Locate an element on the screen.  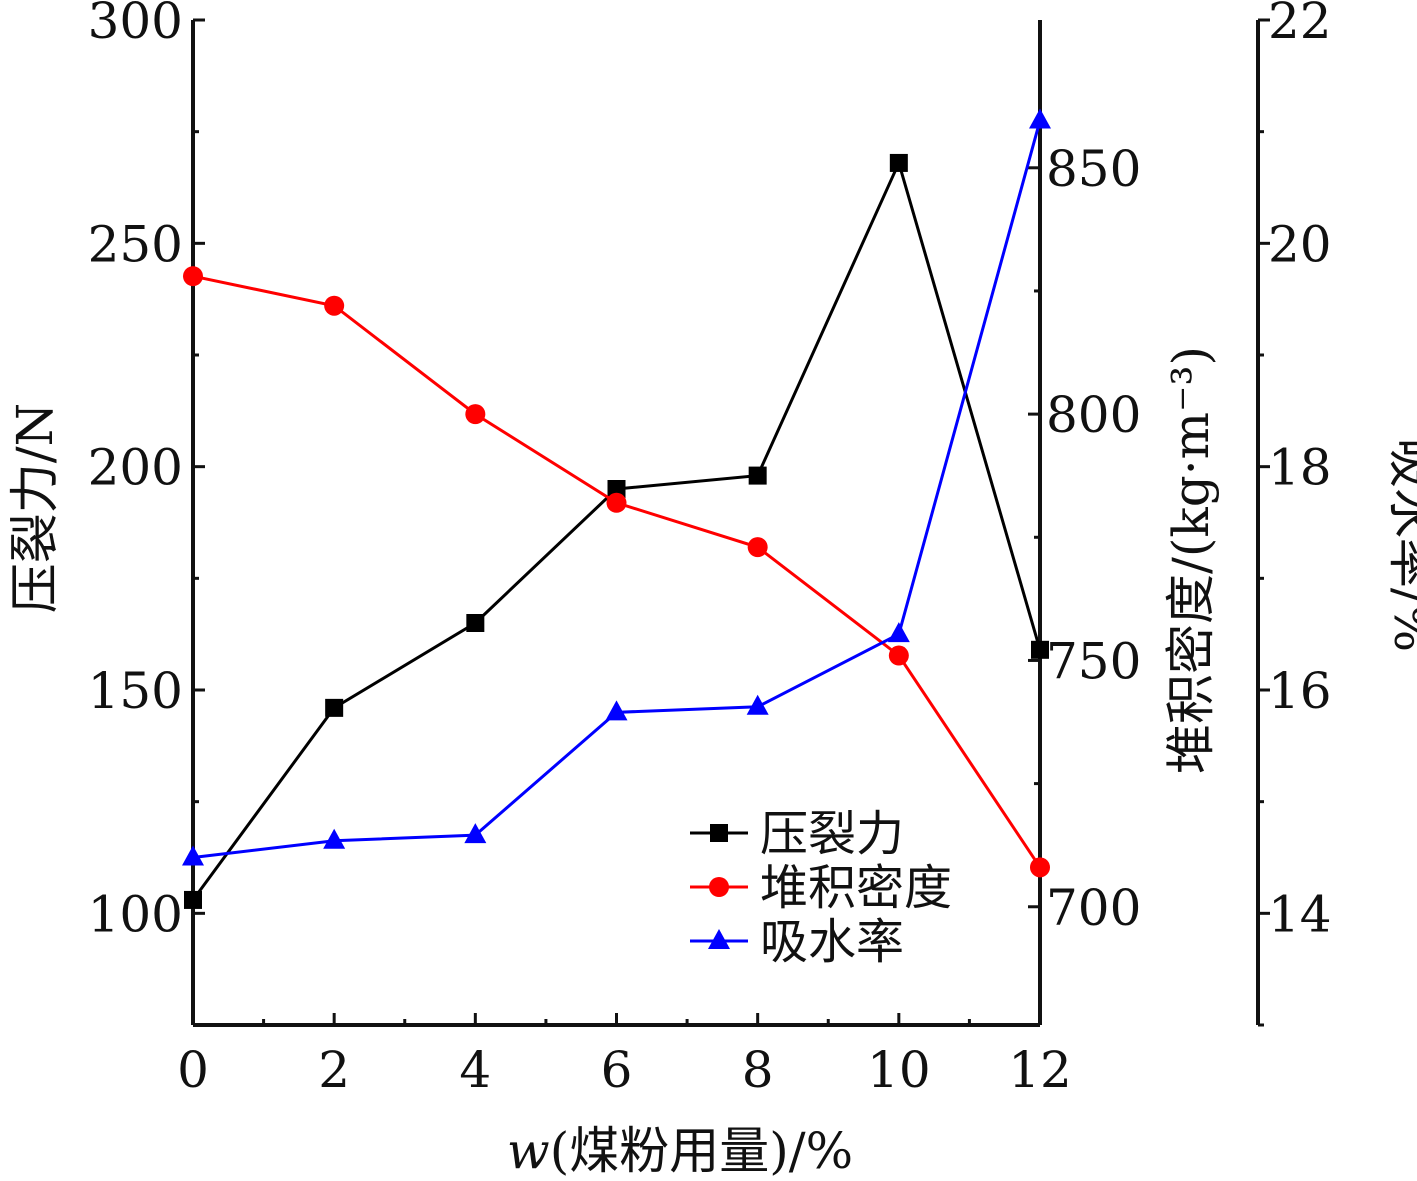
left-y-tick-label: 250 is located at coordinates (135, 244).